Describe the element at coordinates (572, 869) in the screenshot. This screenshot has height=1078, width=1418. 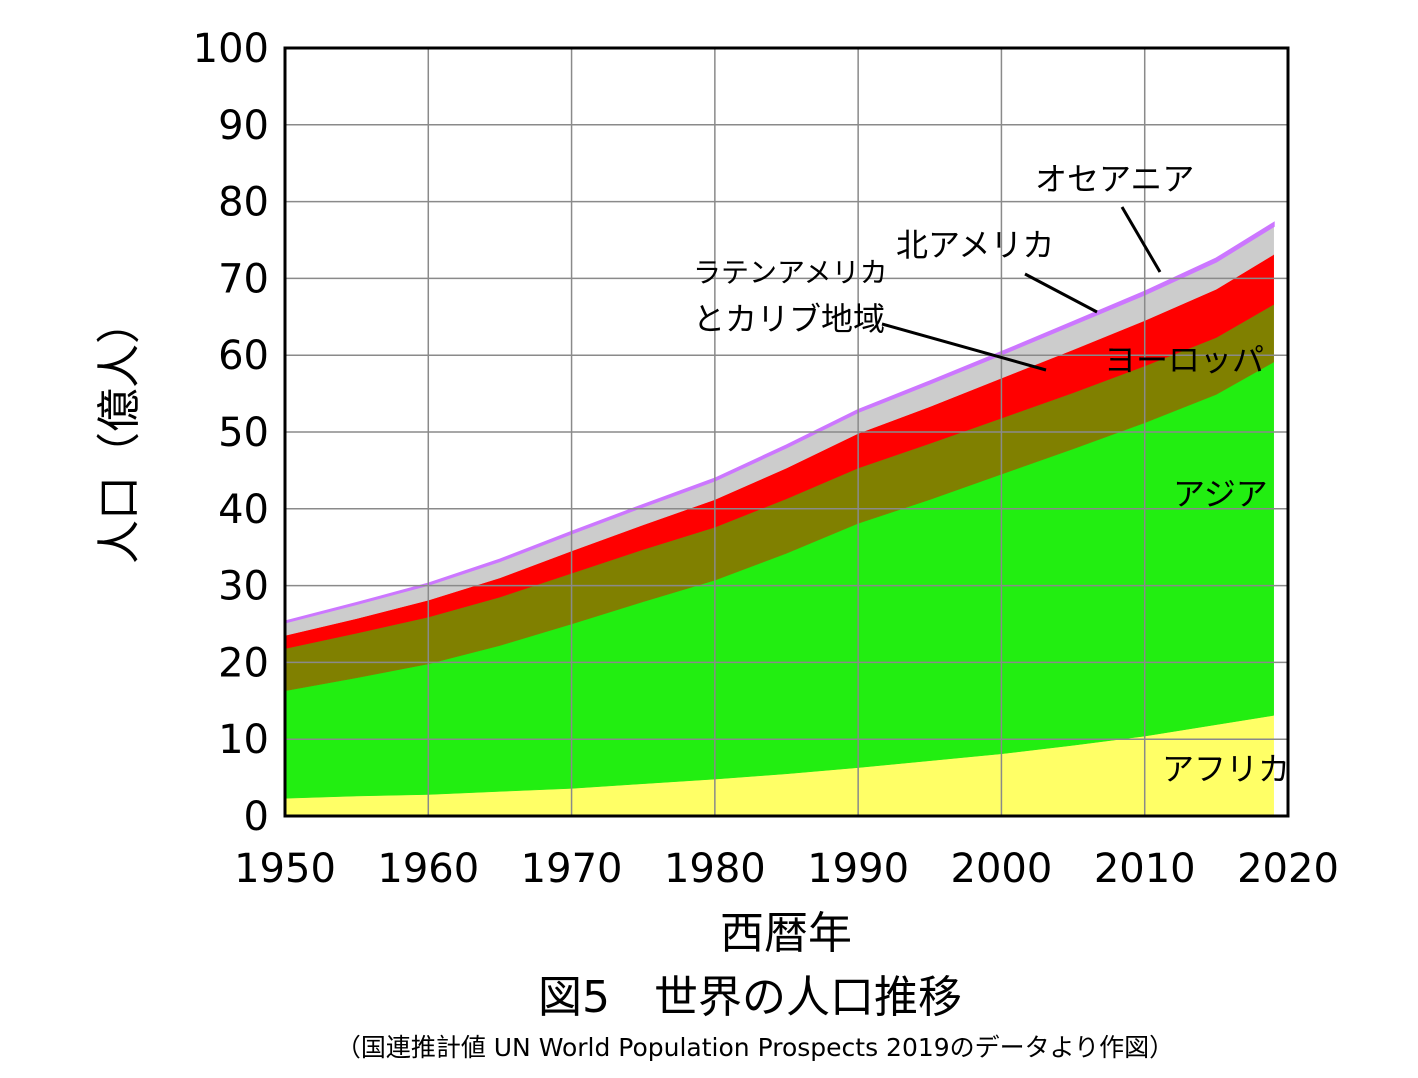
I see `x-tick-1970: 1970` at that location.